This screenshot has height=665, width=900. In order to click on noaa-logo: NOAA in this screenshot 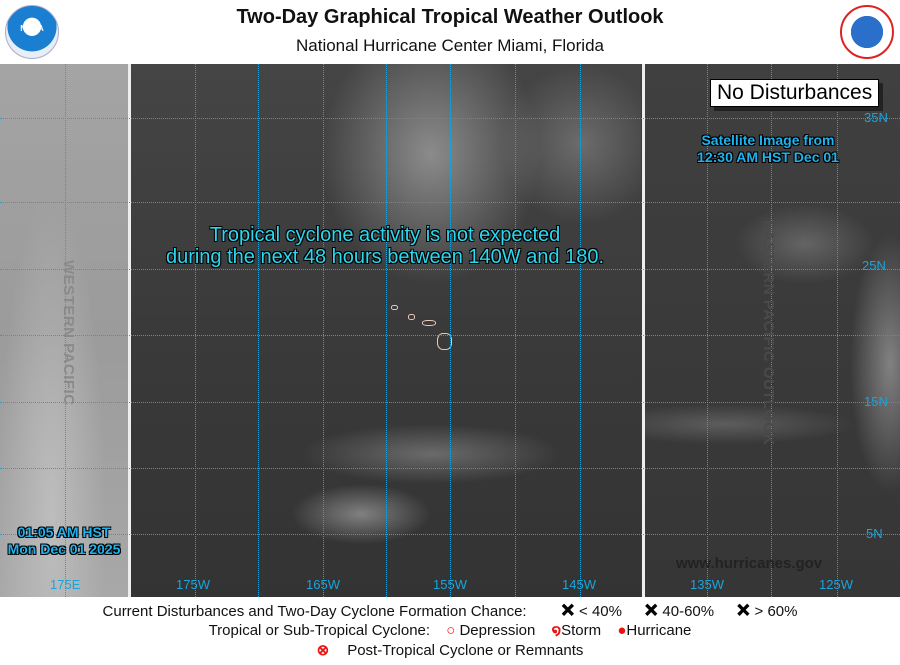, I will do `click(32, 32)`.